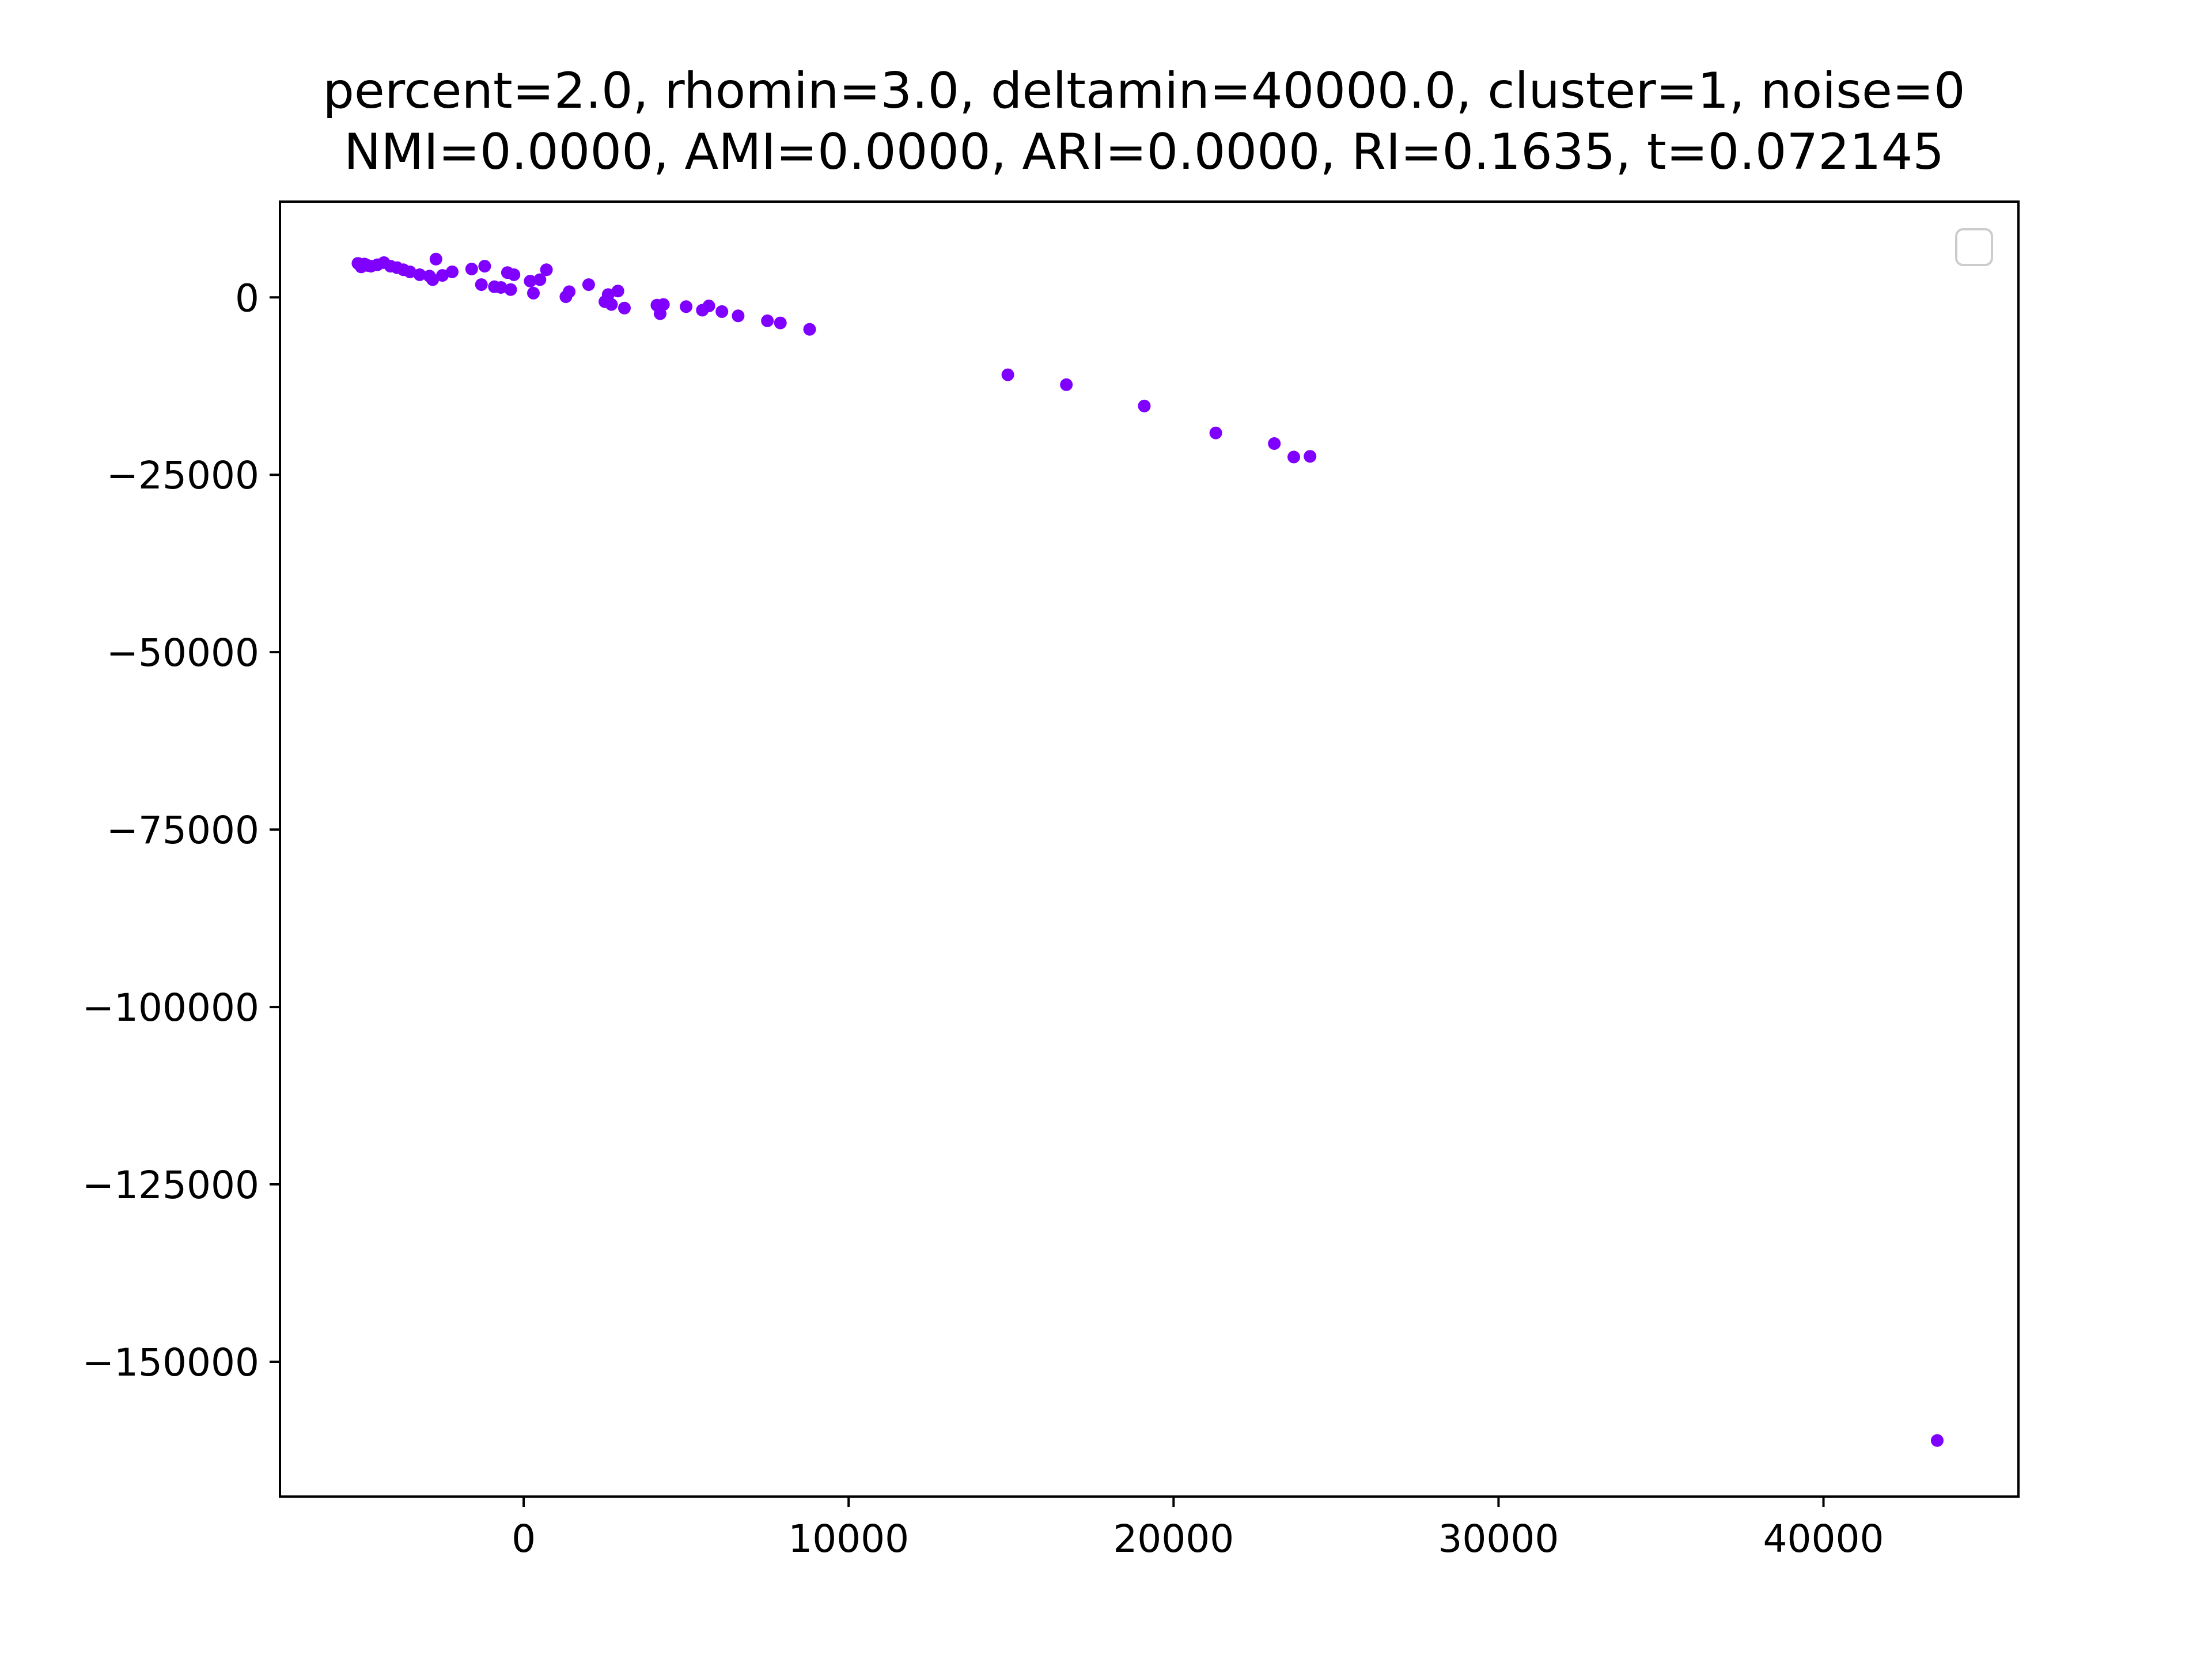 This screenshot has width=2212, height=1659. What do you see at coordinates (1823, 1539) in the screenshot?
I see `x-tick-label: 40000` at bounding box center [1823, 1539].